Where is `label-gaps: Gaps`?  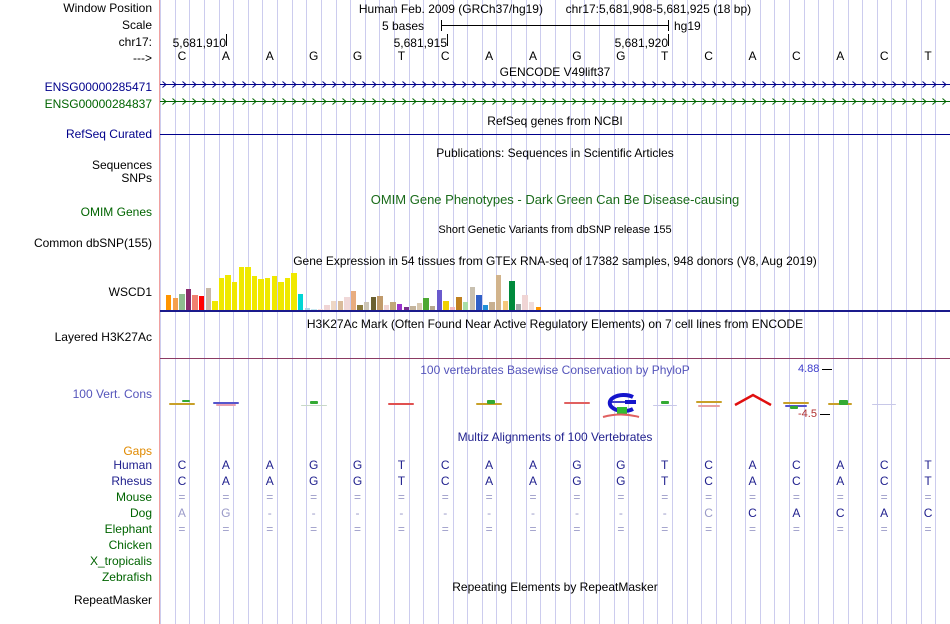 label-gaps: Gaps is located at coordinates (137, 451).